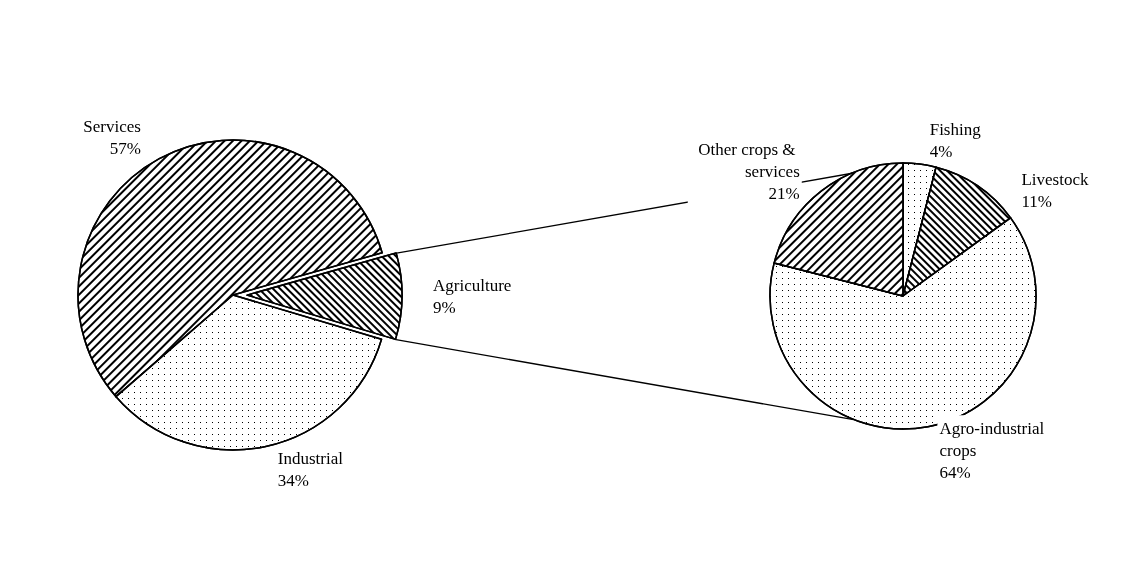  I want to click on slice-label: Fishing, so click(955, 129).